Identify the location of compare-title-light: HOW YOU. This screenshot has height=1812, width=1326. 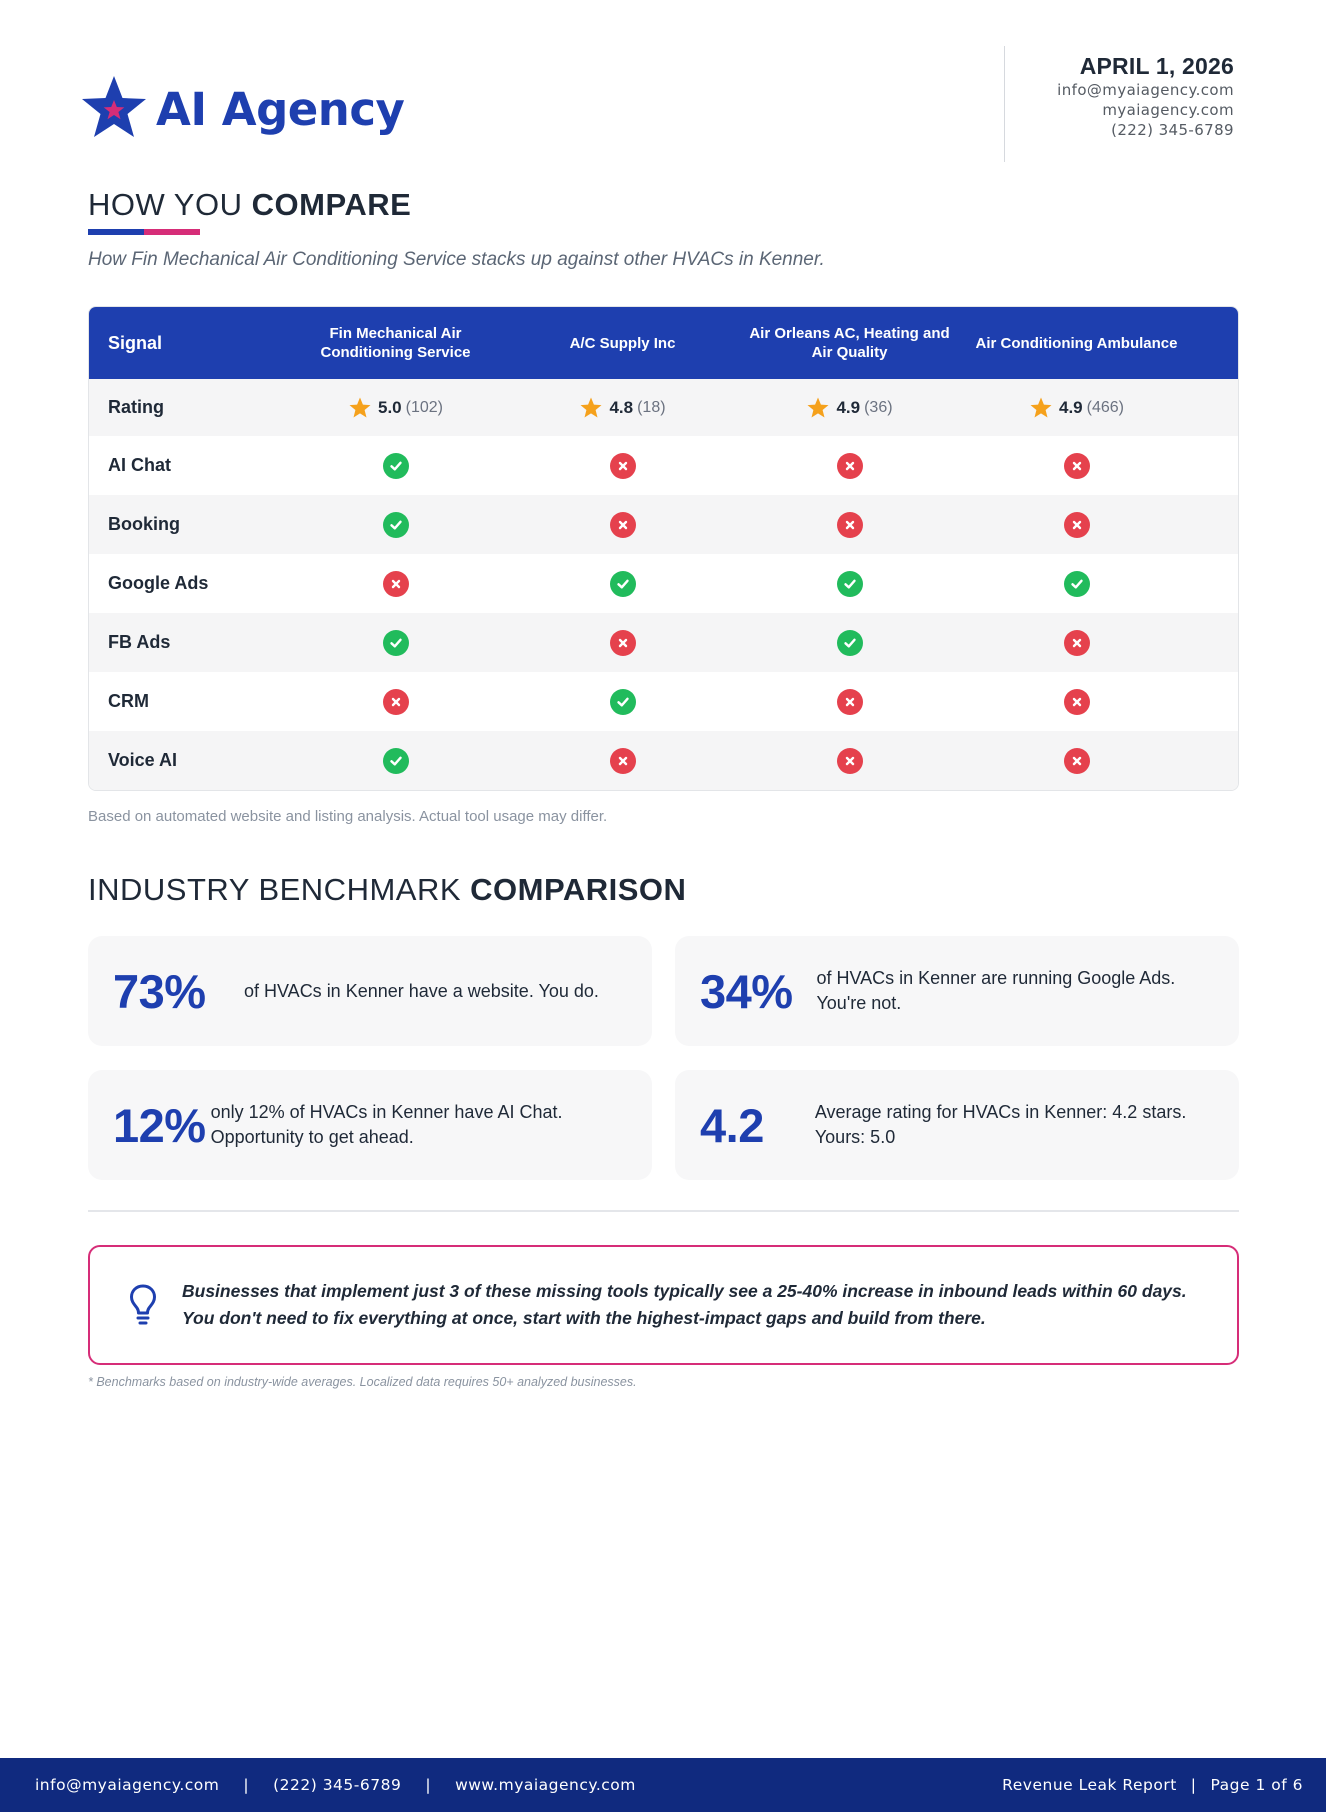
(165, 204).